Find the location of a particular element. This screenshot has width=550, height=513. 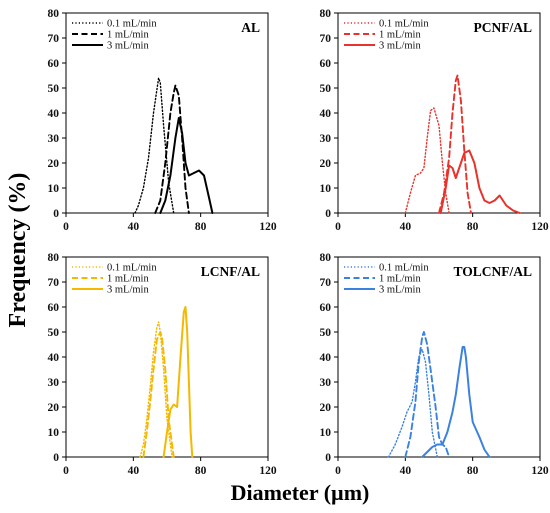

panel-title: TOLCNF/AL is located at coordinates (492, 271).